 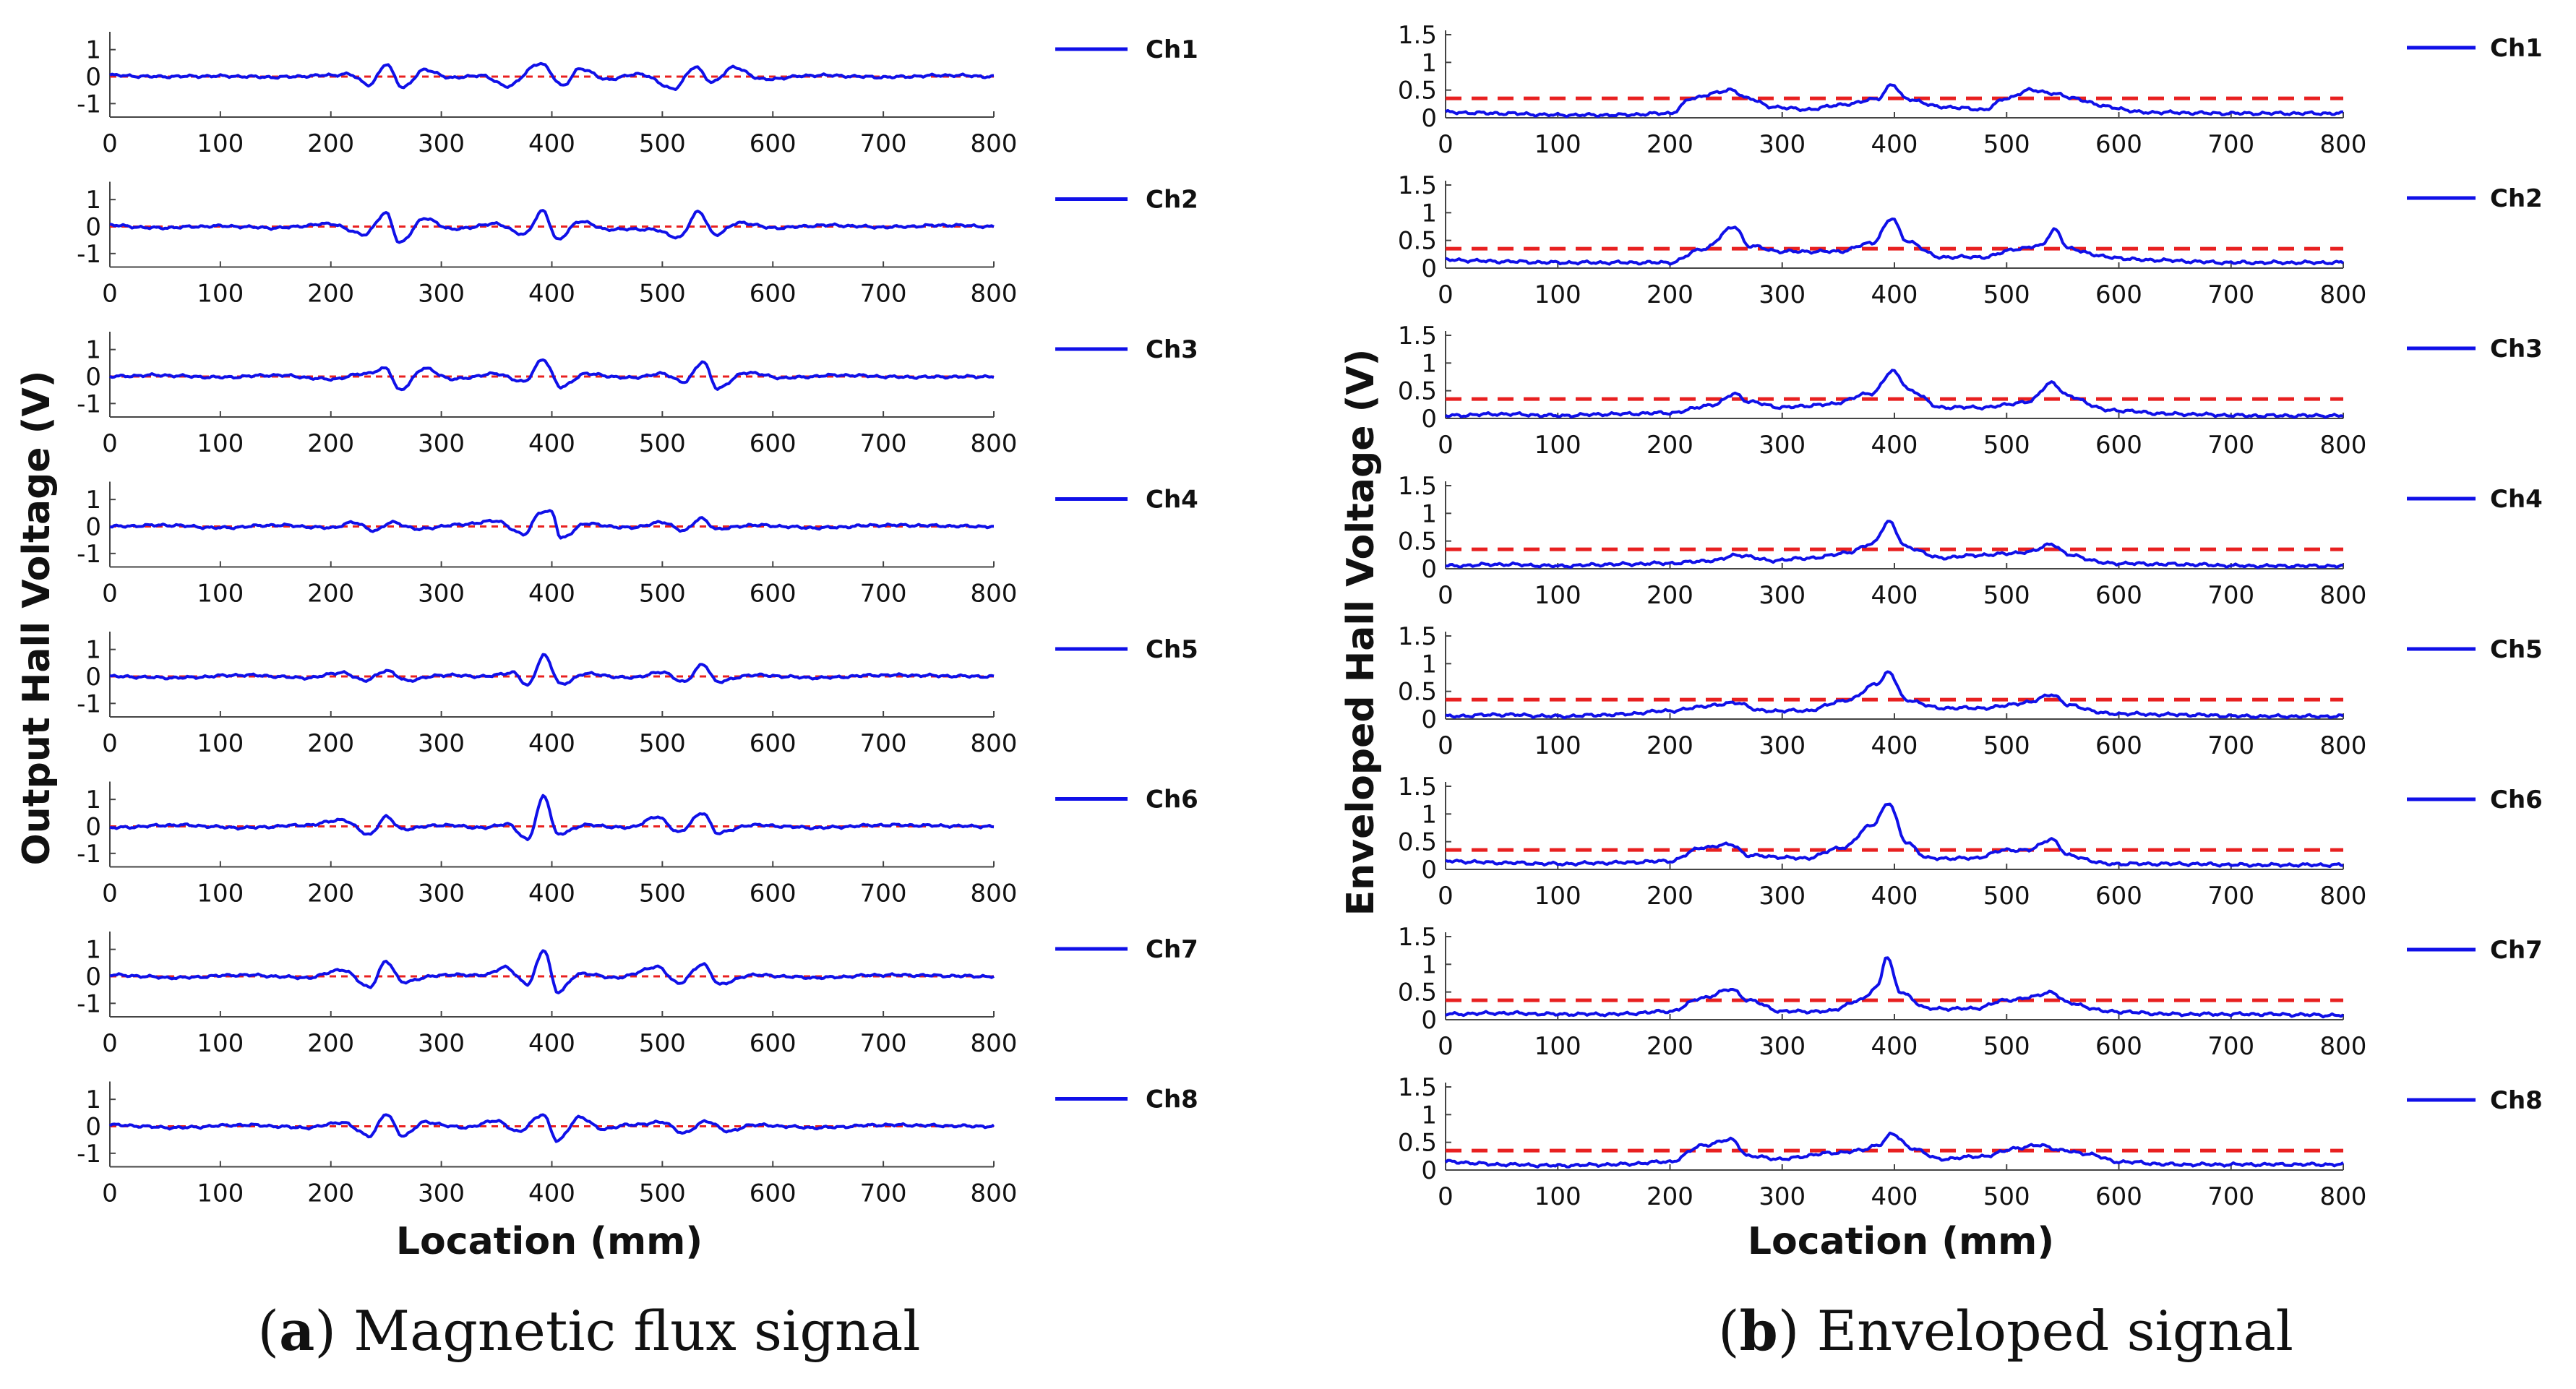 What do you see at coordinates (2516, 800) in the screenshot?
I see `legend-label: Ch6` at bounding box center [2516, 800].